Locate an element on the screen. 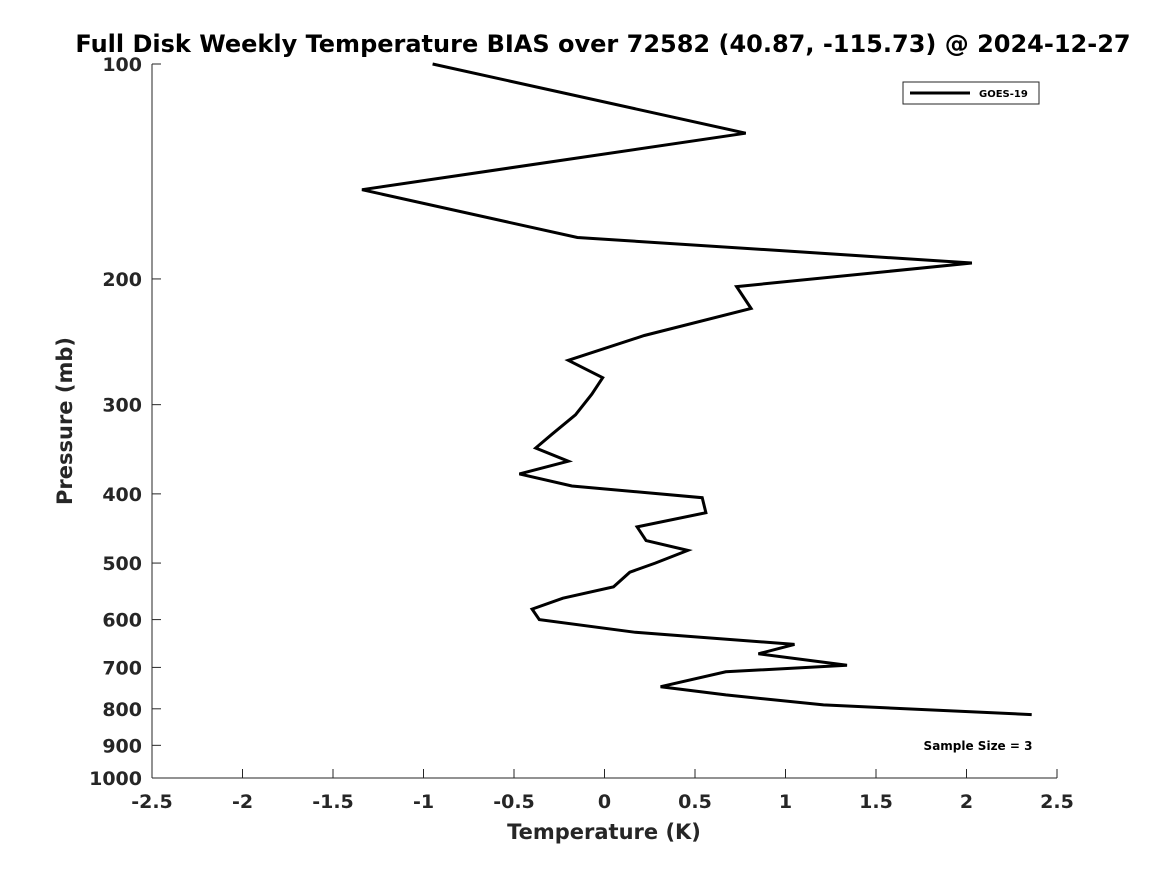 The width and height of the screenshot is (1167, 875). x-tick-label: -1 is located at coordinates (423, 802).